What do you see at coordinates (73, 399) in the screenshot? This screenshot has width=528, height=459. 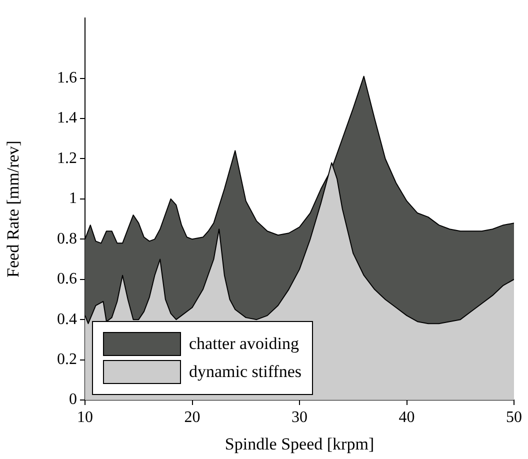 I see `y-tick-label: 0` at bounding box center [73, 399].